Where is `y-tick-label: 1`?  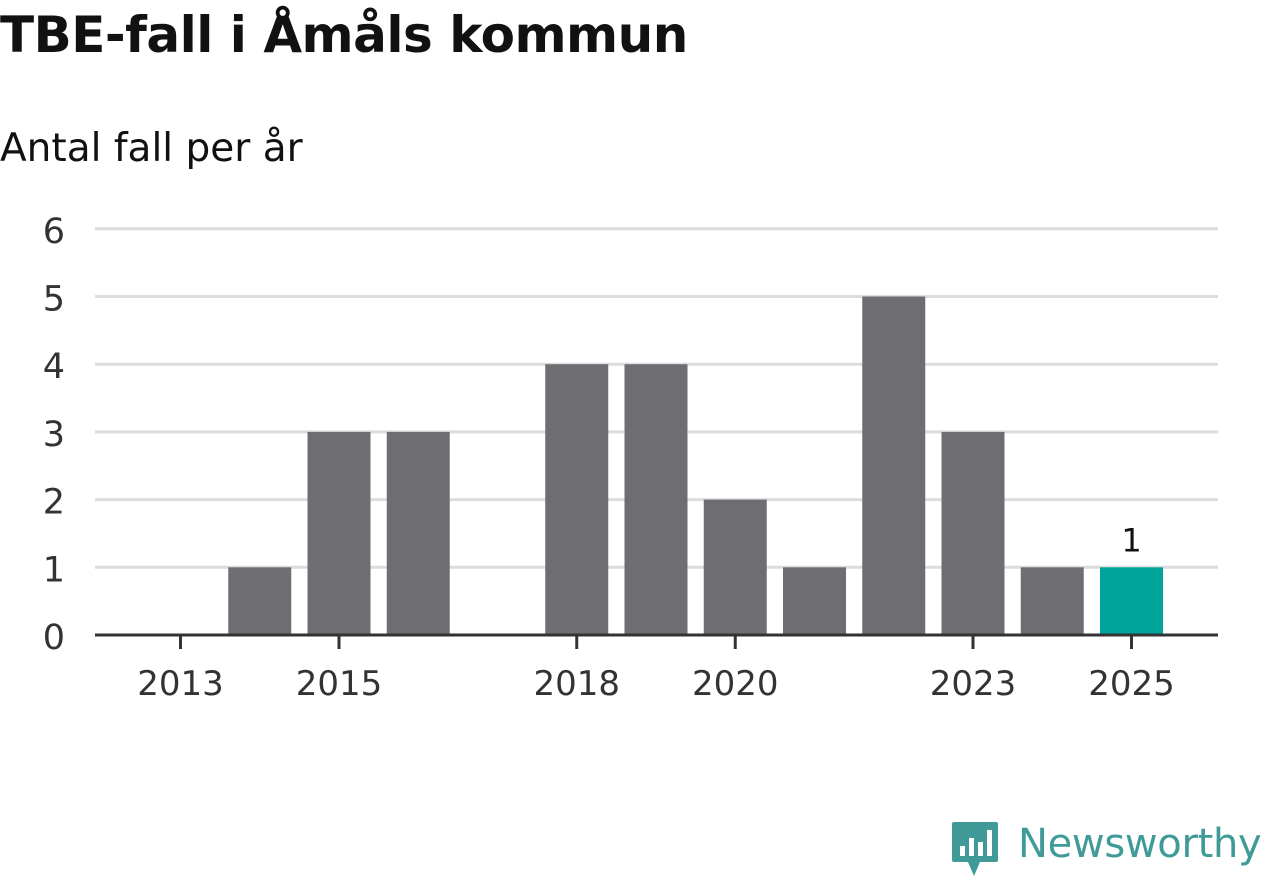 y-tick-label: 1 is located at coordinates (54, 570).